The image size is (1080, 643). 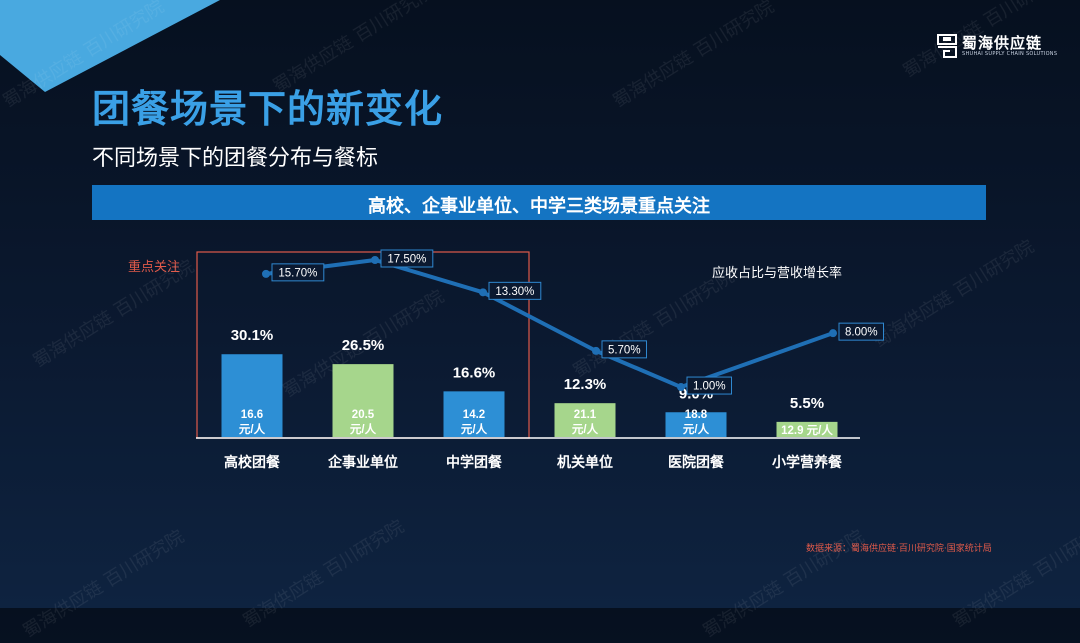 I want to click on bar-value-label: 16.6%, so click(x=474, y=372).